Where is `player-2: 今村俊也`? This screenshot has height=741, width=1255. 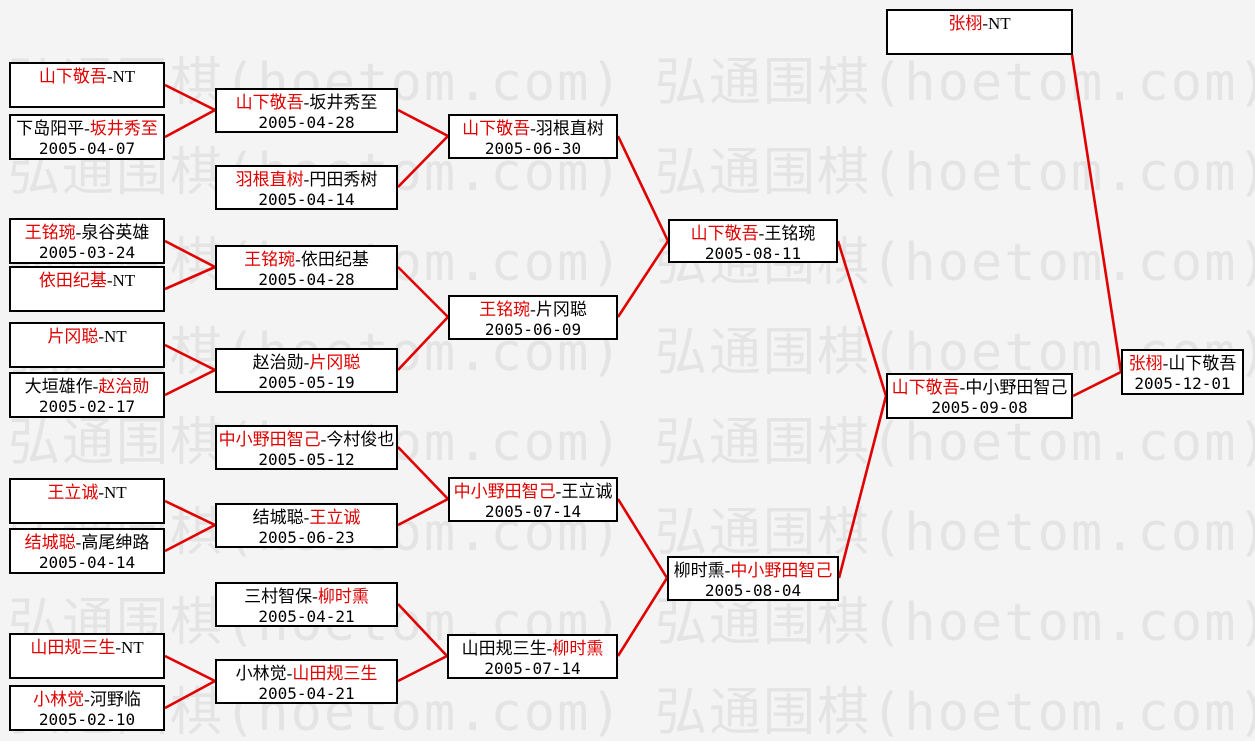
player-2: 今村俊也 is located at coordinates (360, 439).